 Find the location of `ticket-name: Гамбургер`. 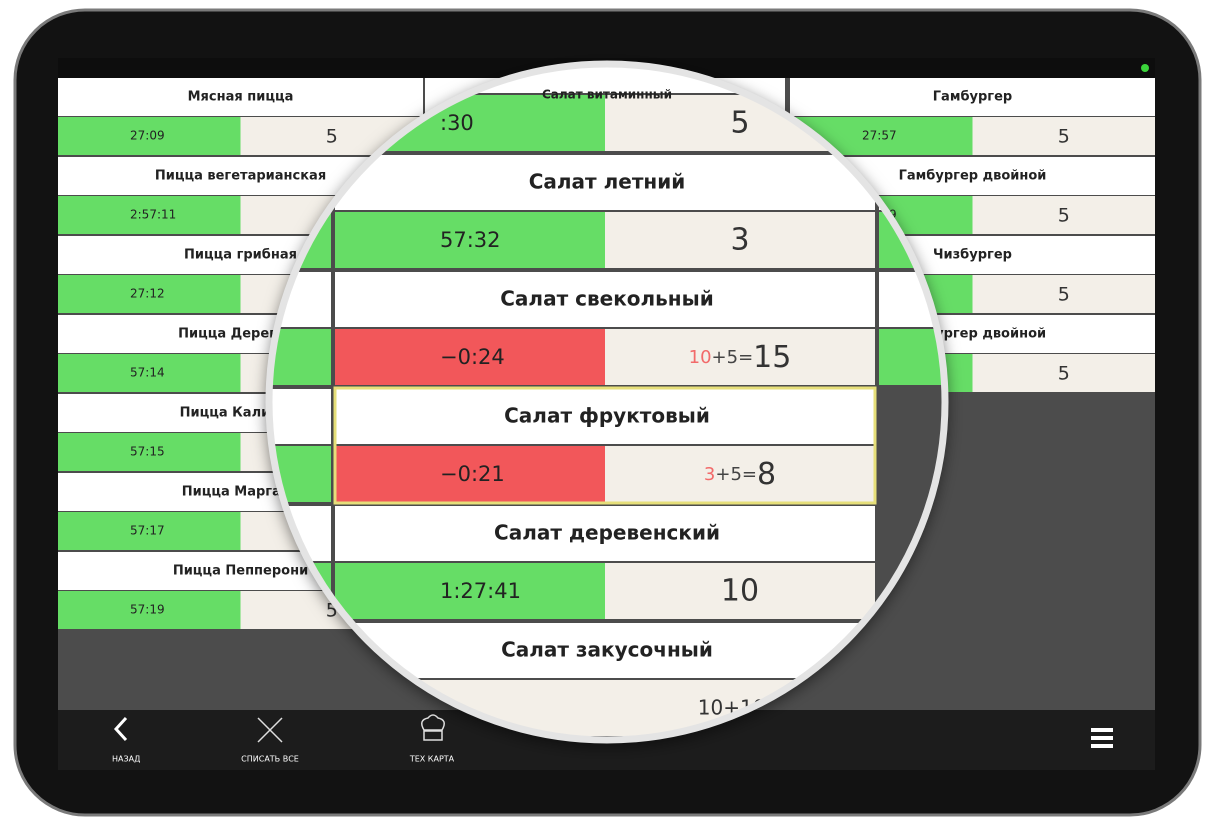

ticket-name: Гамбургер is located at coordinates (972, 97).